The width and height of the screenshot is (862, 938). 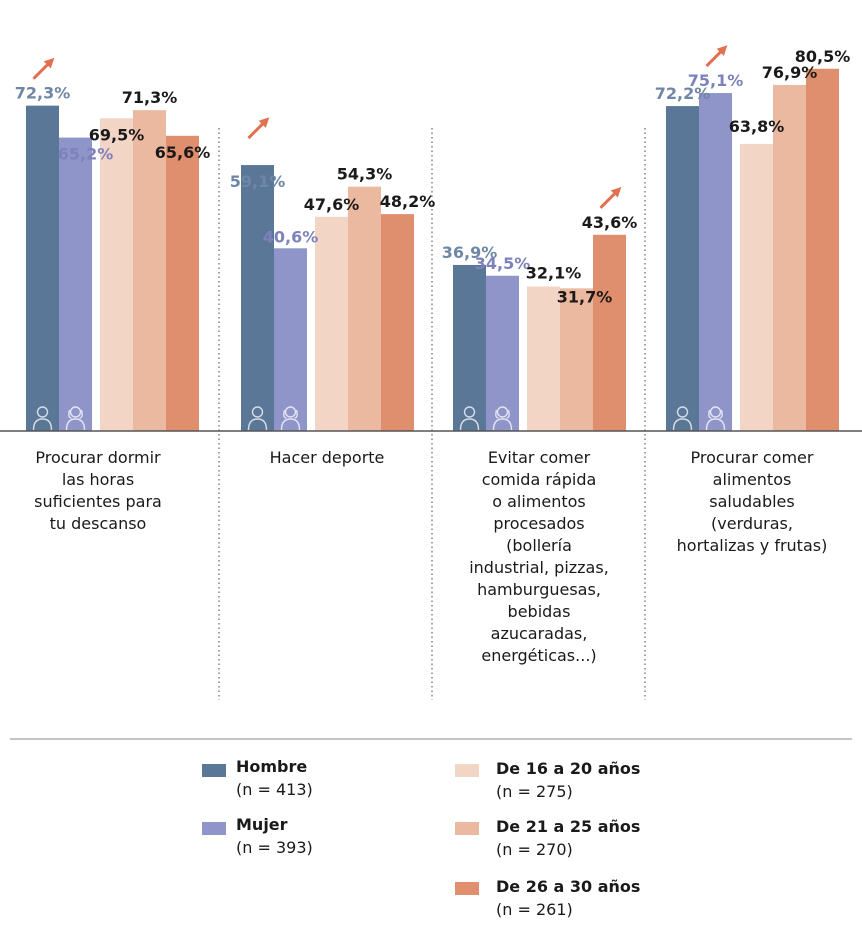 What do you see at coordinates (683, 93) in the screenshot?
I see `value-label: 72,2%` at bounding box center [683, 93].